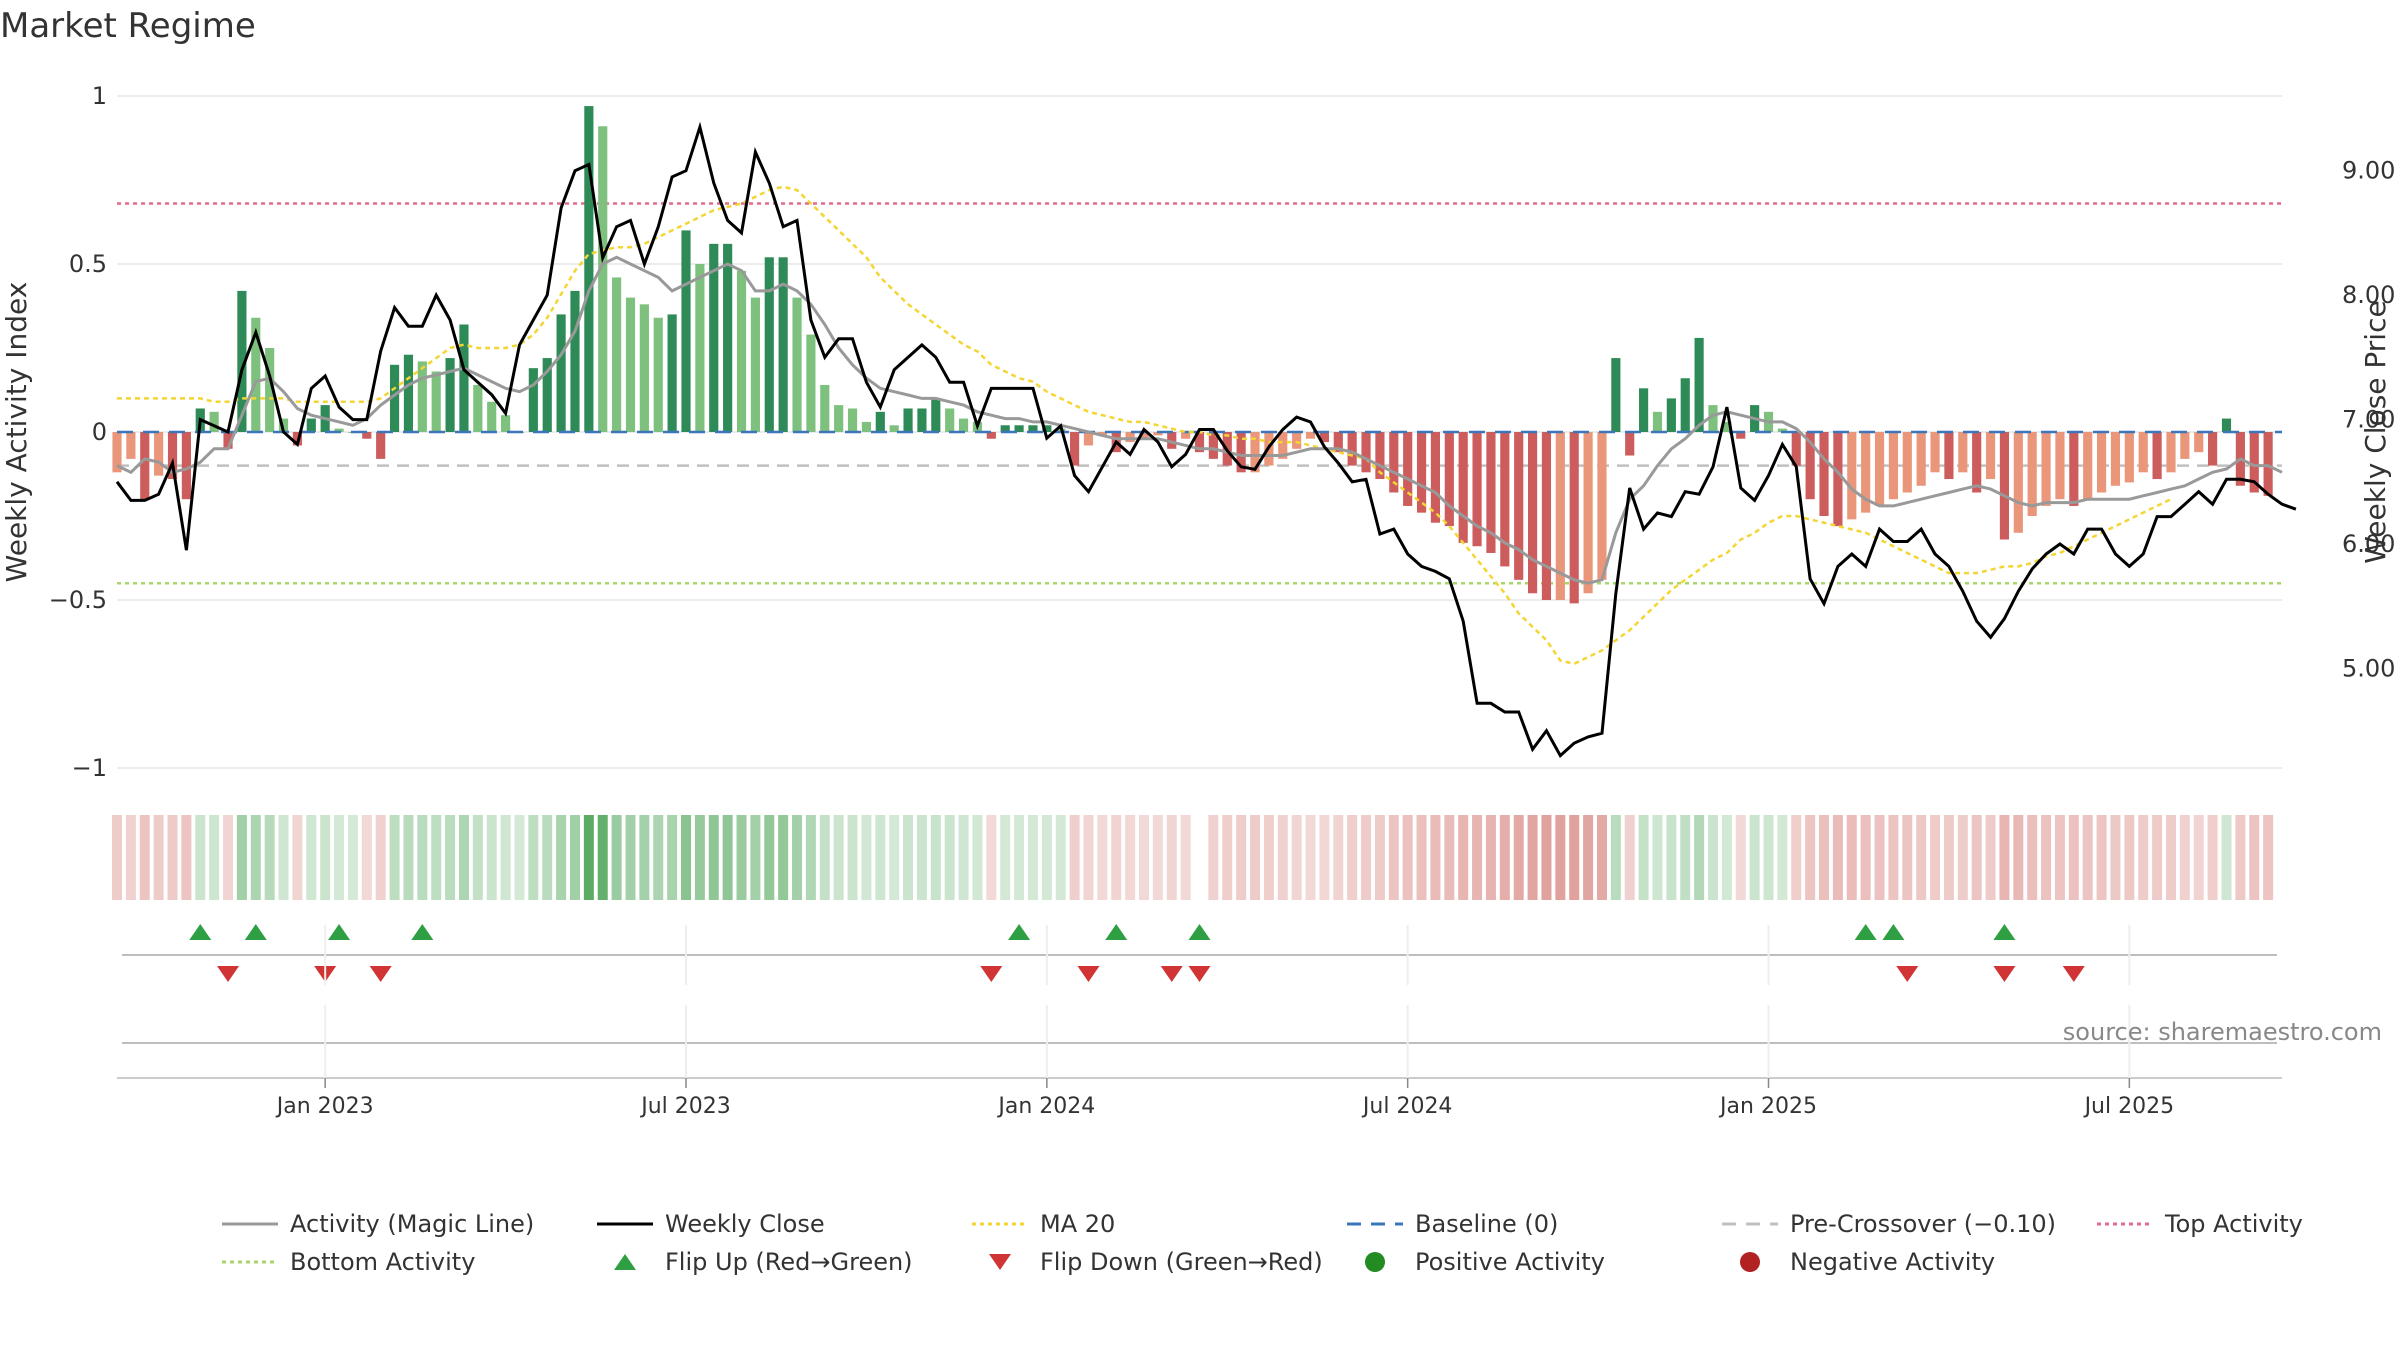  Describe the element at coordinates (710, 1224) in the screenshot. I see `legend-item: Weekly Close` at that location.